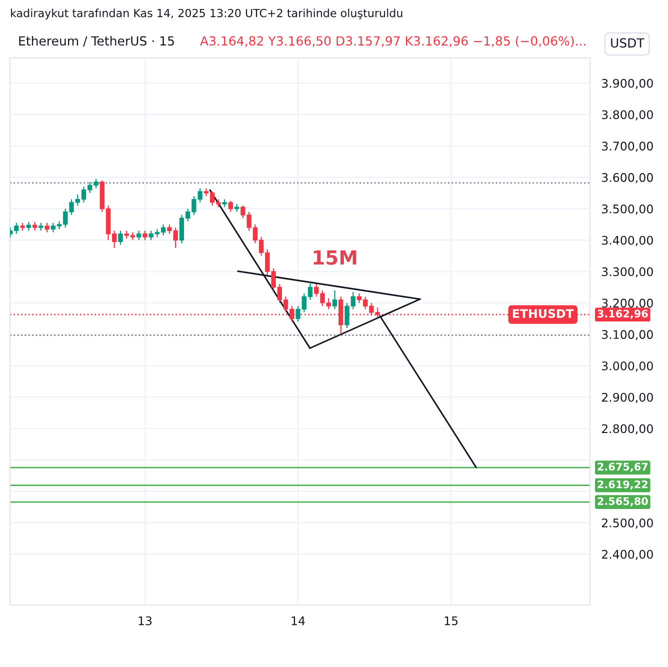  I want to click on annotation: ETHUSDT, so click(543, 313).